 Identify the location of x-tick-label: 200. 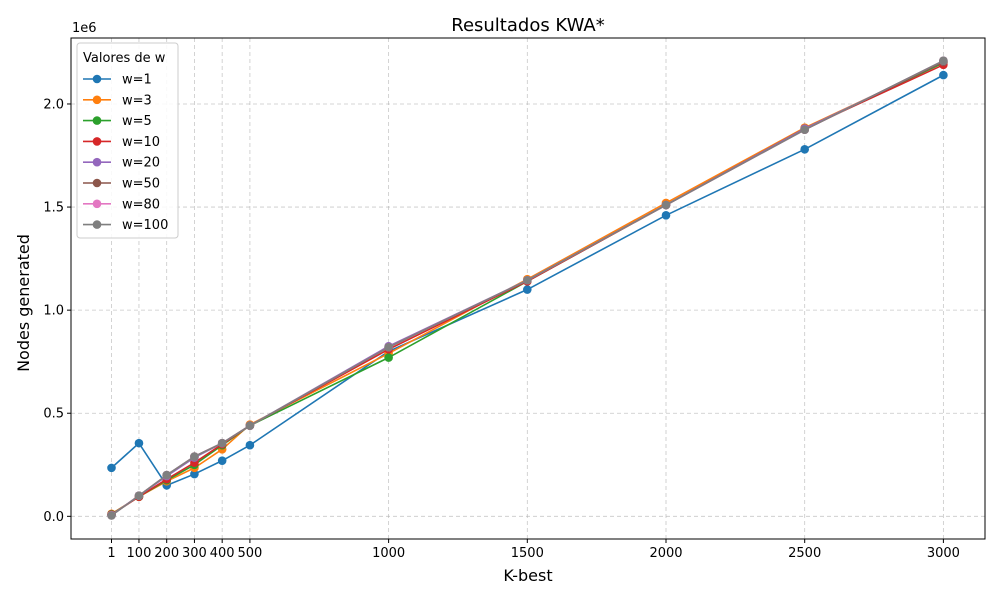
(166, 553).